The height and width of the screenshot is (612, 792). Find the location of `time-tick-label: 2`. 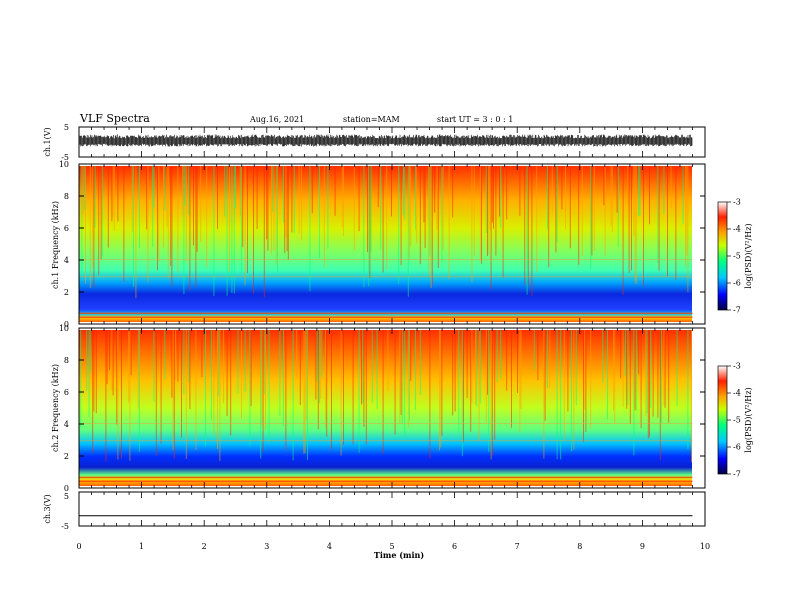

time-tick-label: 2 is located at coordinates (204, 546).